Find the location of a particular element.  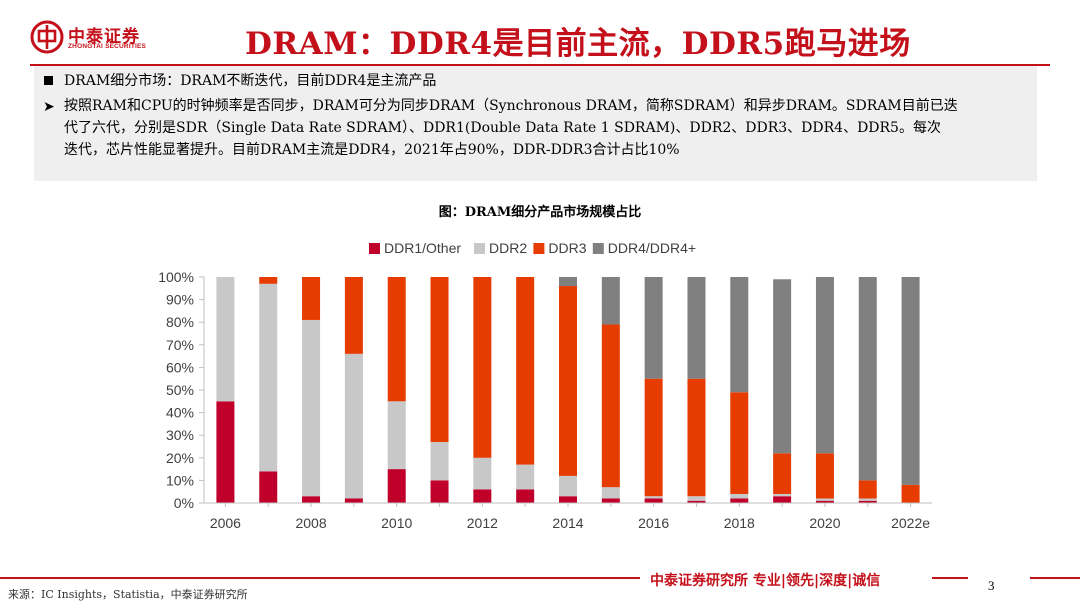

x-tick-label-2010: 2010 is located at coordinates (396, 523).